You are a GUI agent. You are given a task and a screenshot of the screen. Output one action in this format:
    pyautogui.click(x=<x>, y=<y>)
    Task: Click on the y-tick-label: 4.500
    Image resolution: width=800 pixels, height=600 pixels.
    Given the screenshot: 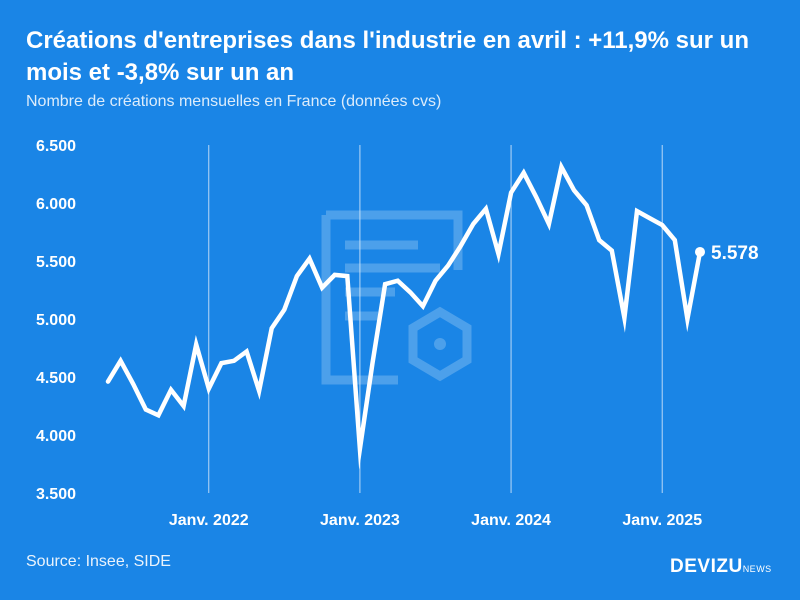 What is the action you would take?
    pyautogui.click(x=56, y=378)
    